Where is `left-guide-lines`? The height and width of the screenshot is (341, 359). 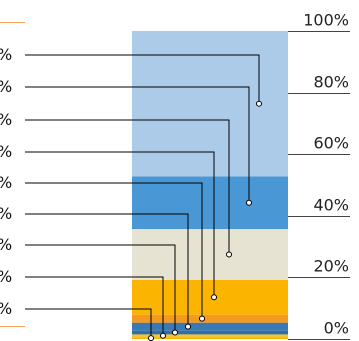 left-guide-lines is located at coordinates (12, 174).